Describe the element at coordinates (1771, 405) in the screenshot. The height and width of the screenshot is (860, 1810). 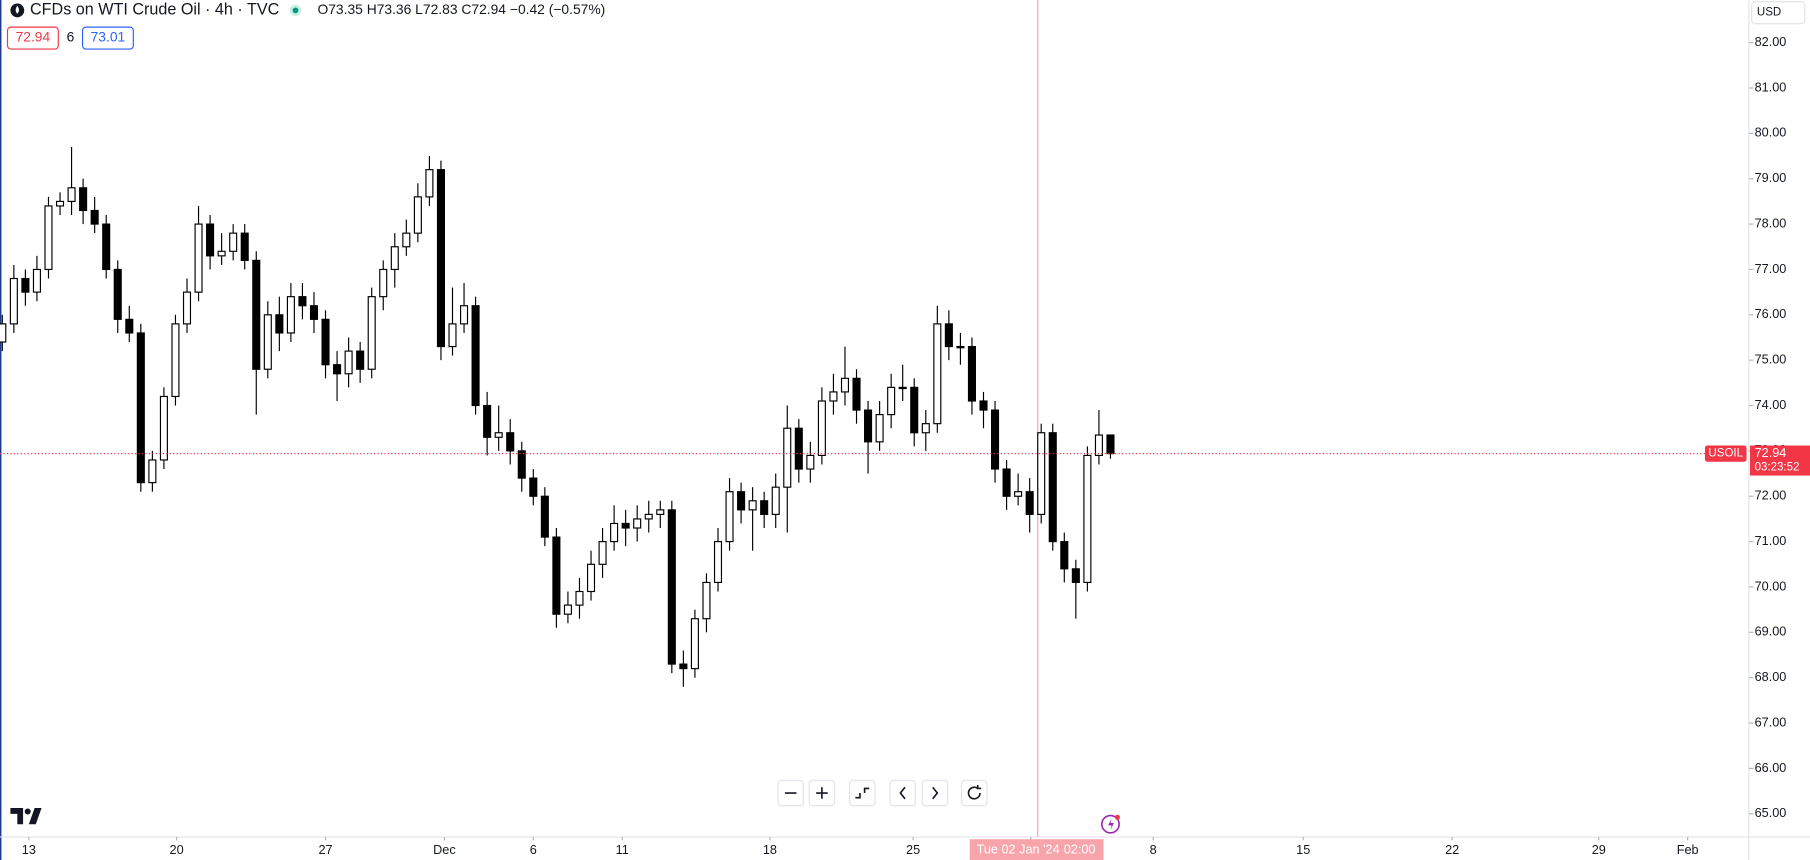
I see `y-tick-label: 74.00` at that location.